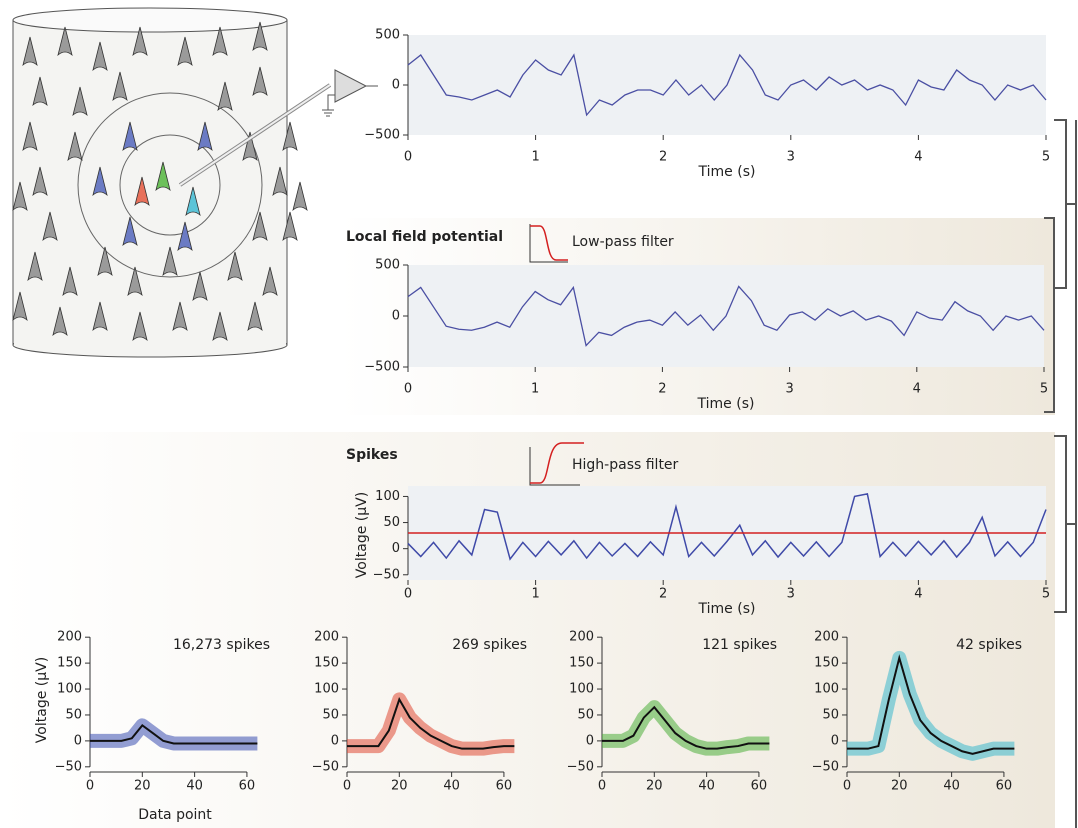  What do you see at coordinates (623, 242) in the screenshot?
I see `annotation: Low-pass filter` at bounding box center [623, 242].